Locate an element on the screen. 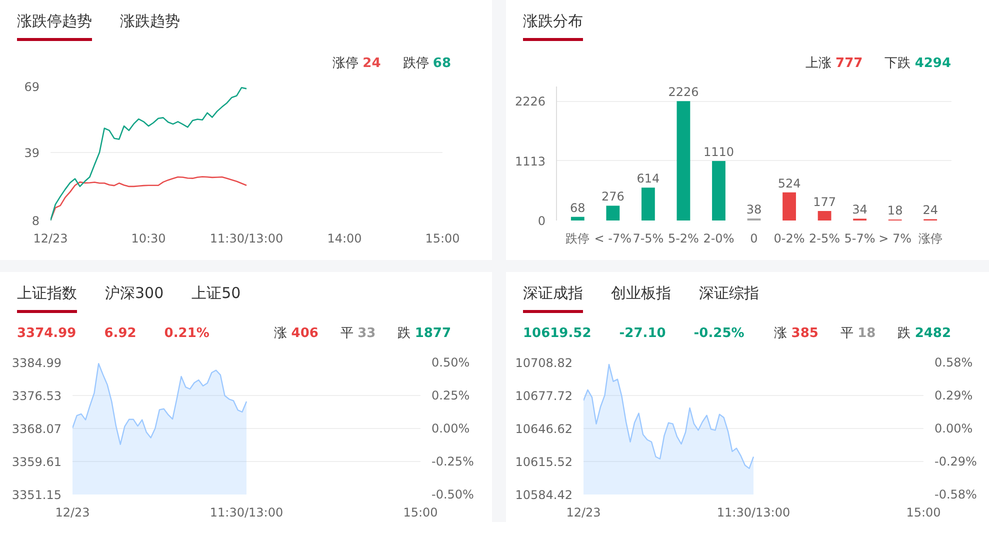 The image size is (989, 533). x-tick-label: 涨停 is located at coordinates (930, 239).